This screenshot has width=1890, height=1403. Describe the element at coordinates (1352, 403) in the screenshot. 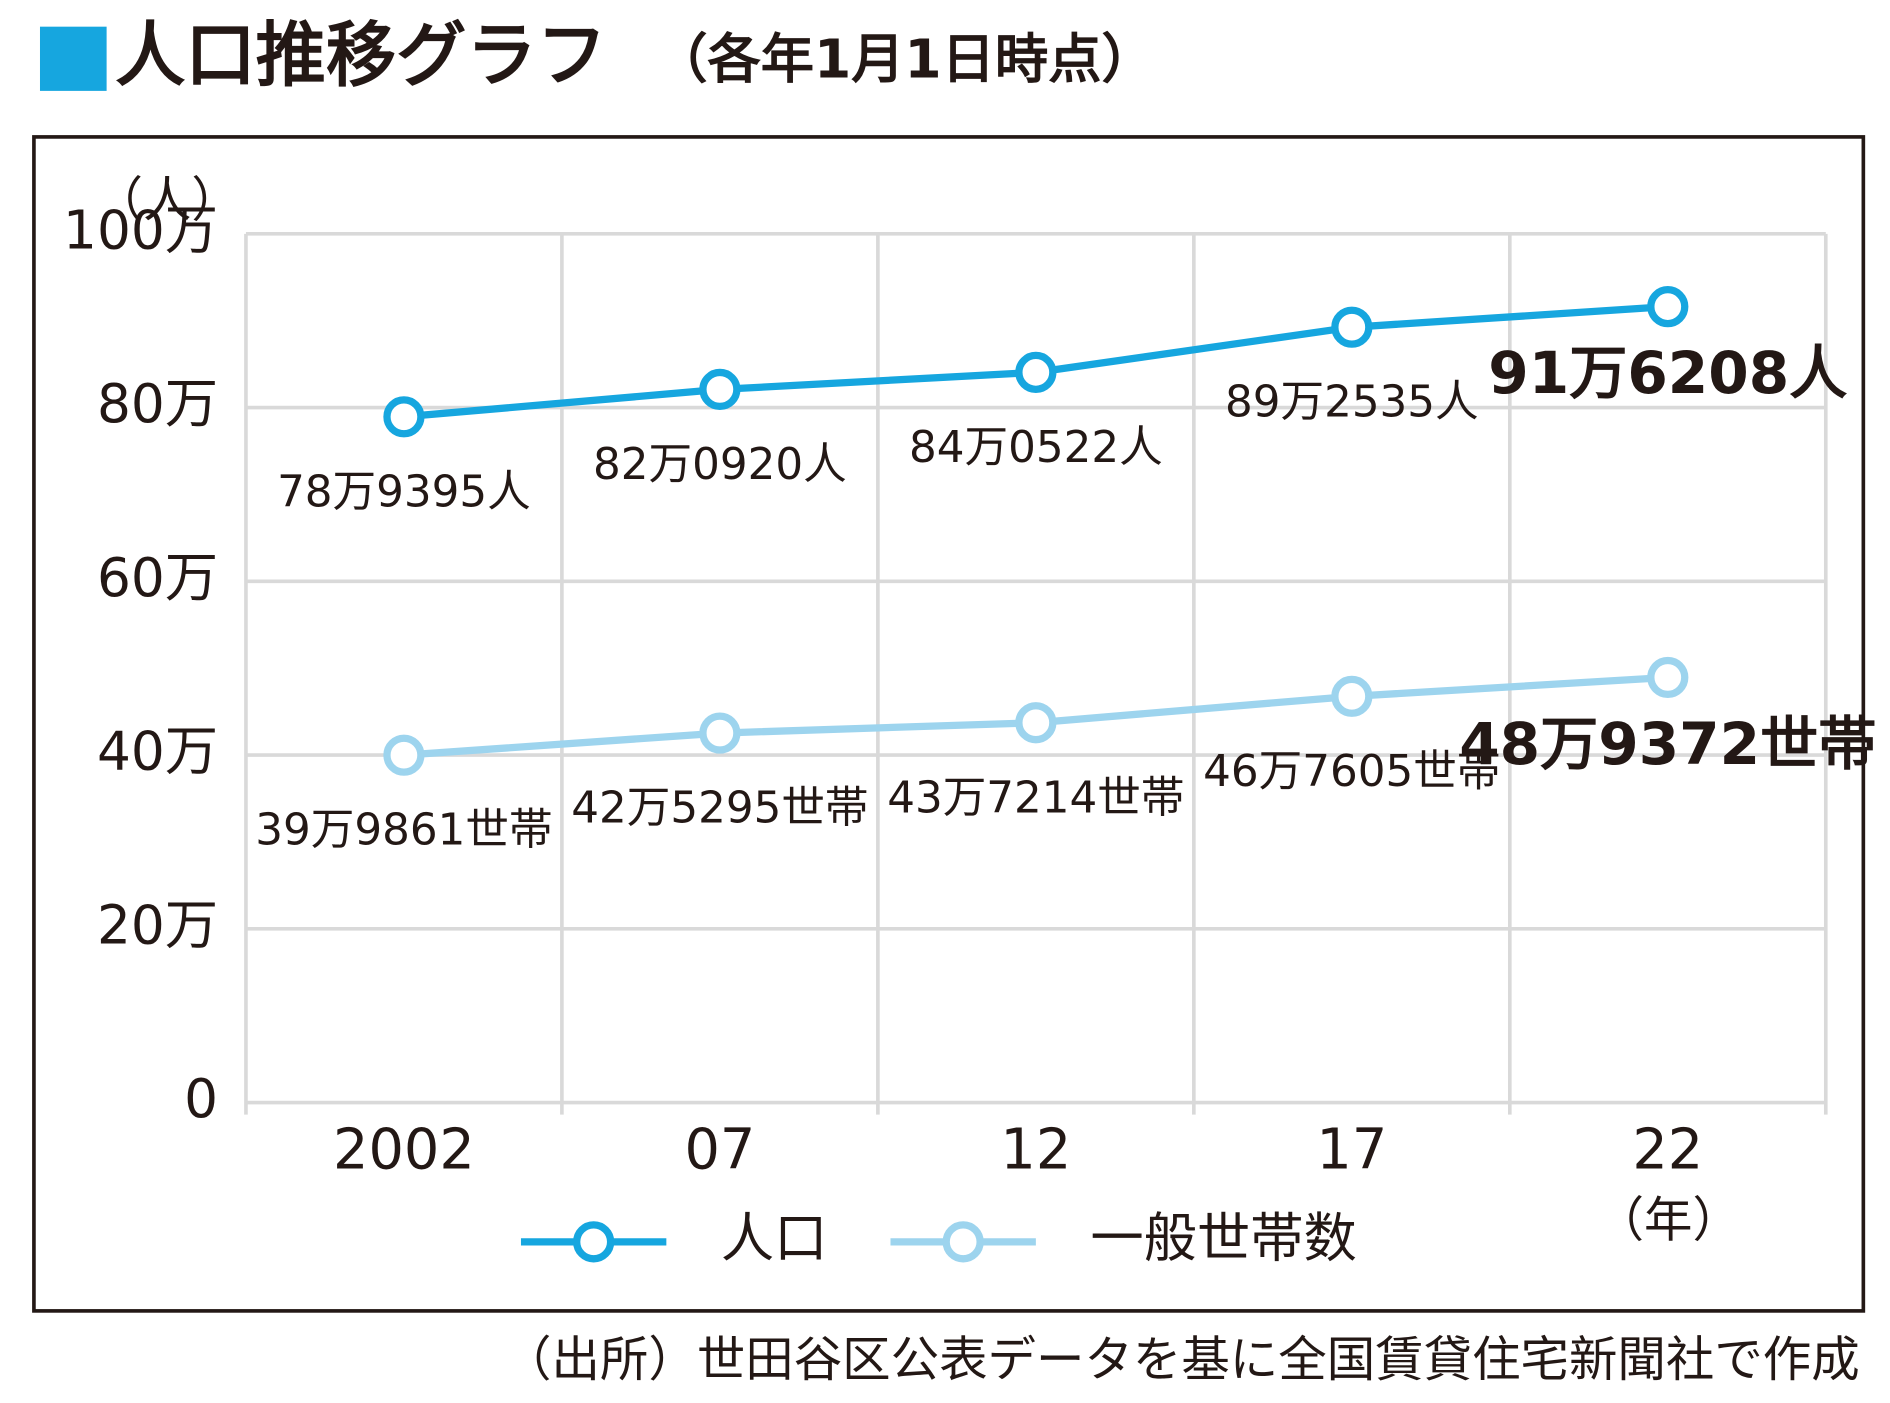

I see `data-label: 89万2535人` at that location.